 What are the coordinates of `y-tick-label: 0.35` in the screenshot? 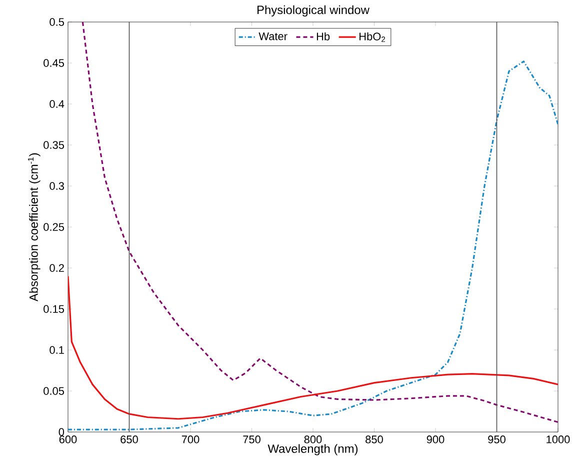 It's located at (54, 145).